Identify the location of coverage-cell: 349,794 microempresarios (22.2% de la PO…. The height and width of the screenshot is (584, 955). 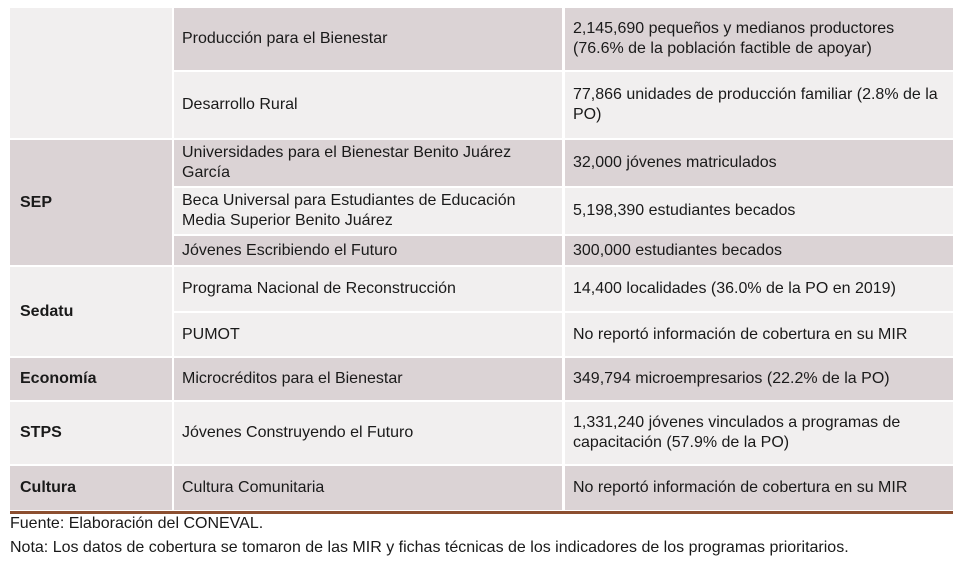
(759, 379).